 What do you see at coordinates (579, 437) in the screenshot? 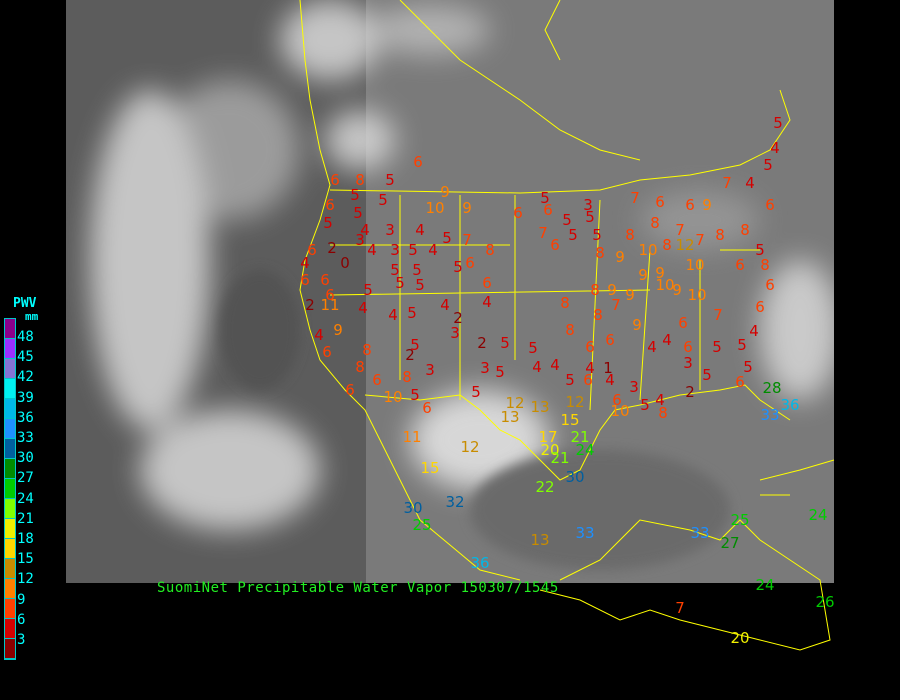
I see `station-pwv-value: 21` at bounding box center [579, 437].